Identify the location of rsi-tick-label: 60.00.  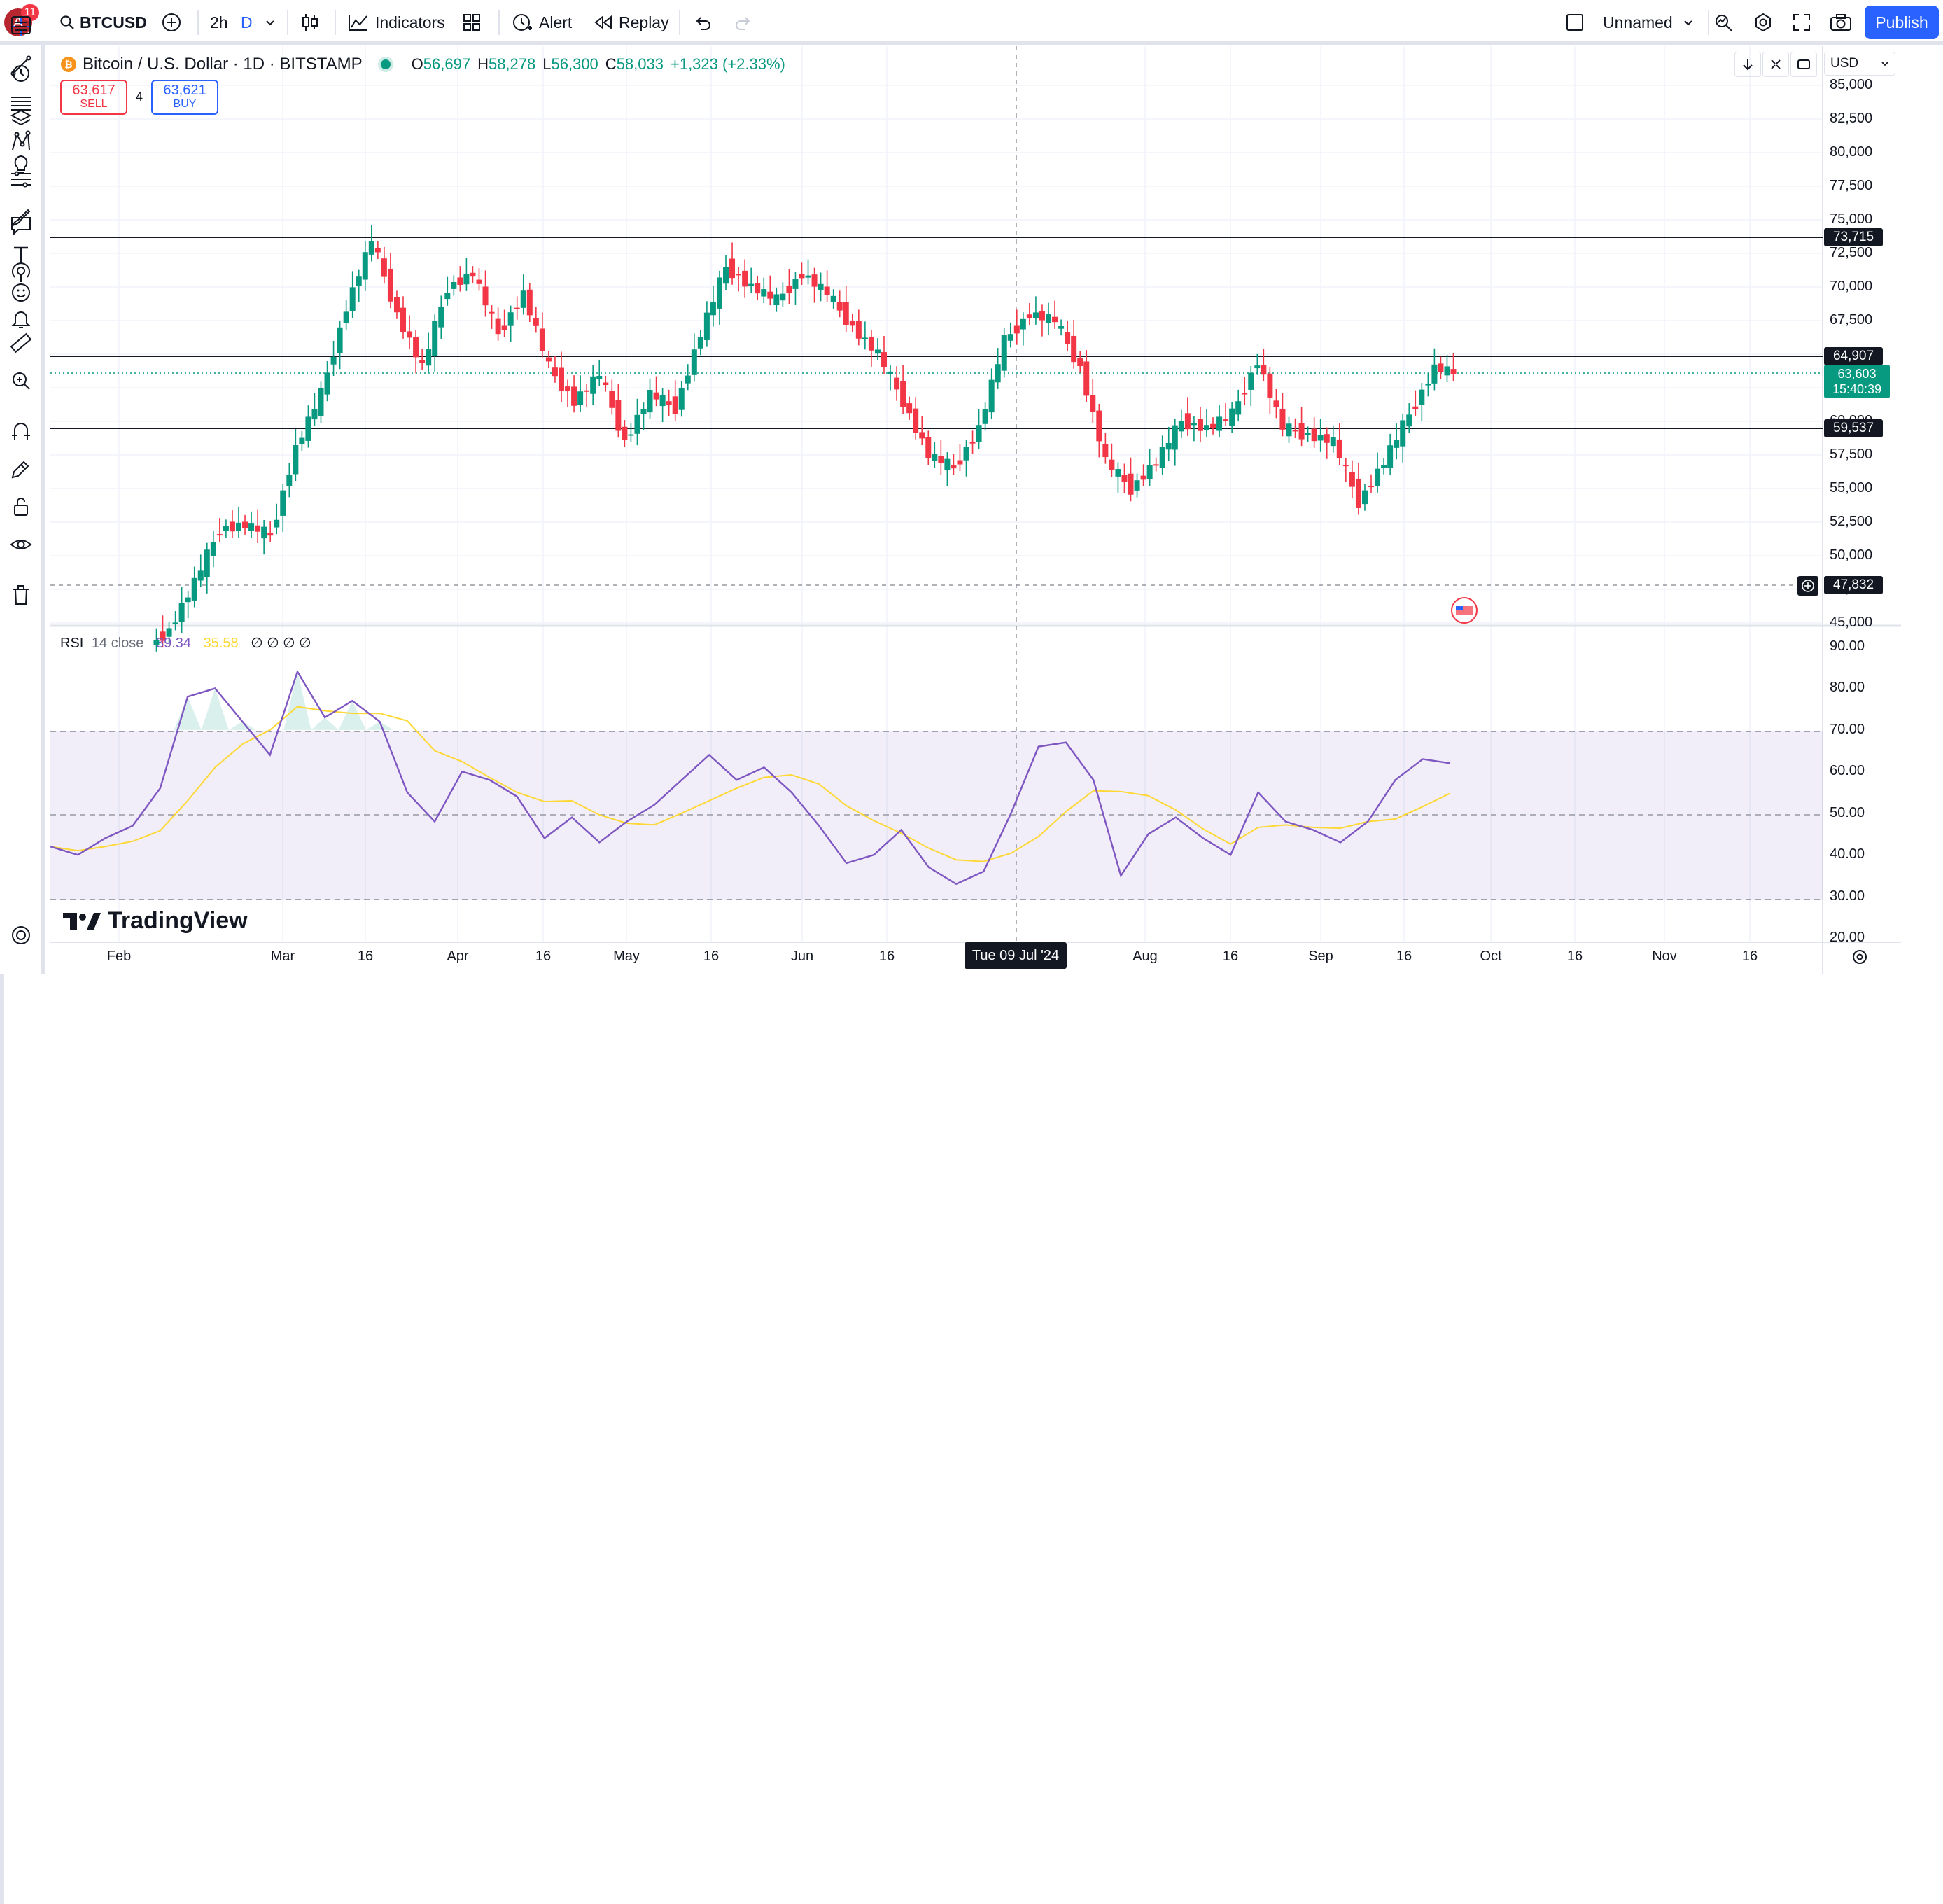
(1847, 771).